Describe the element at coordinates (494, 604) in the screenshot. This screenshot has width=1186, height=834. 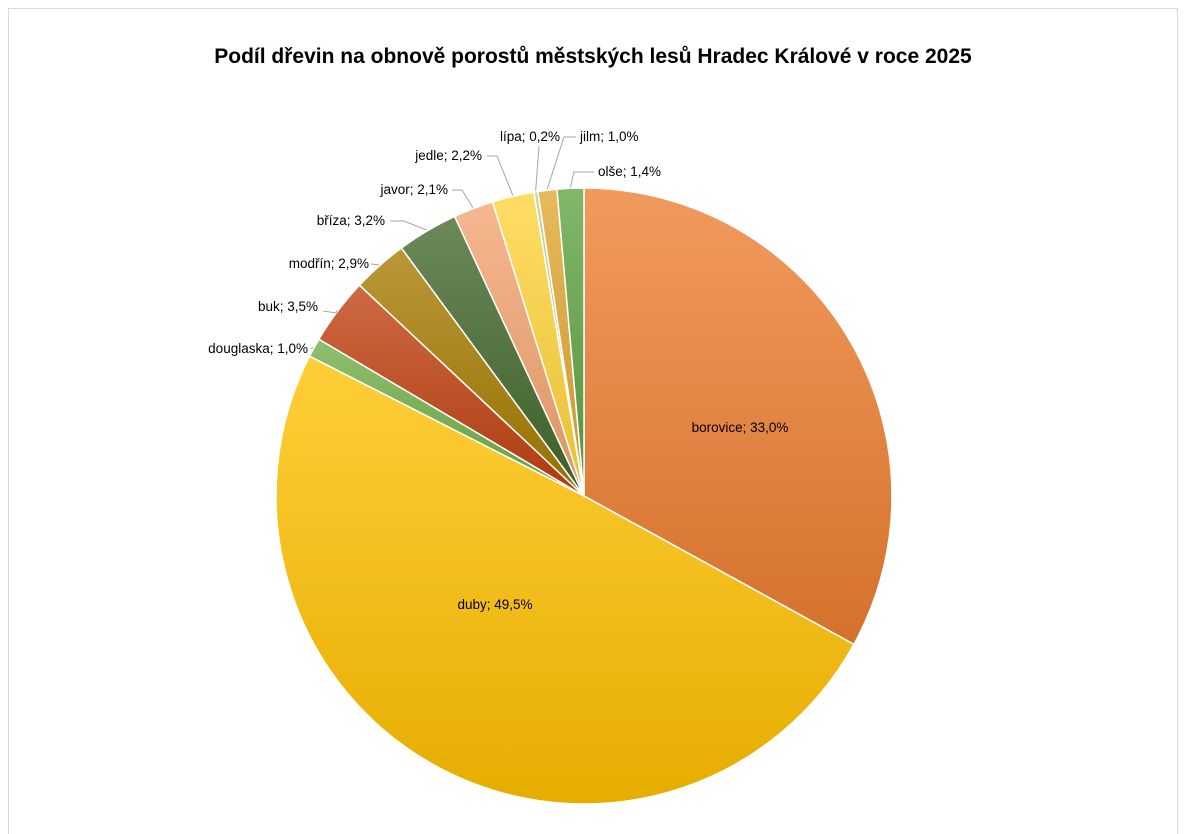
I see `data-label-duby: duby; 49,5%` at that location.